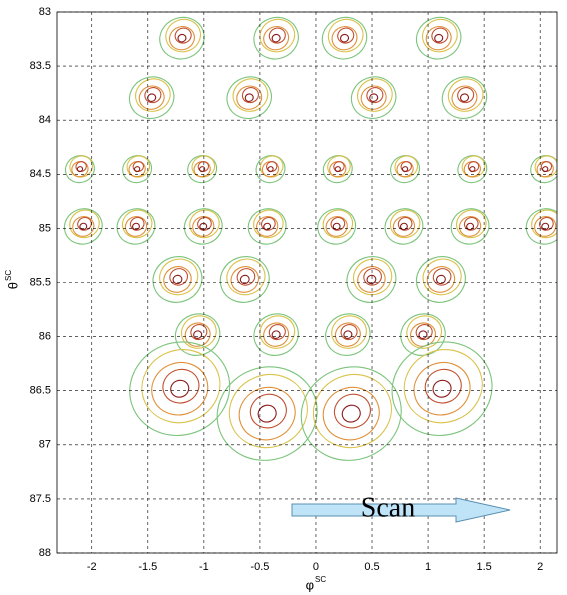 This screenshot has width=567, height=595. Describe the element at coordinates (540, 567) in the screenshot. I see `x-tick-label: 2` at that location.